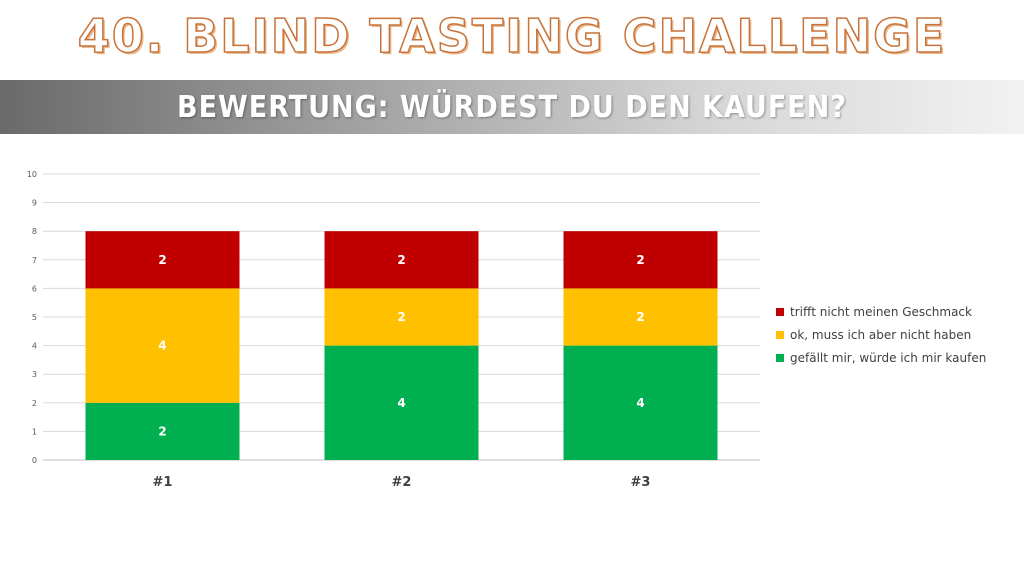 The width and height of the screenshot is (1024, 576). What do you see at coordinates (34, 317) in the screenshot?
I see `y-tick-label: 5` at bounding box center [34, 317].